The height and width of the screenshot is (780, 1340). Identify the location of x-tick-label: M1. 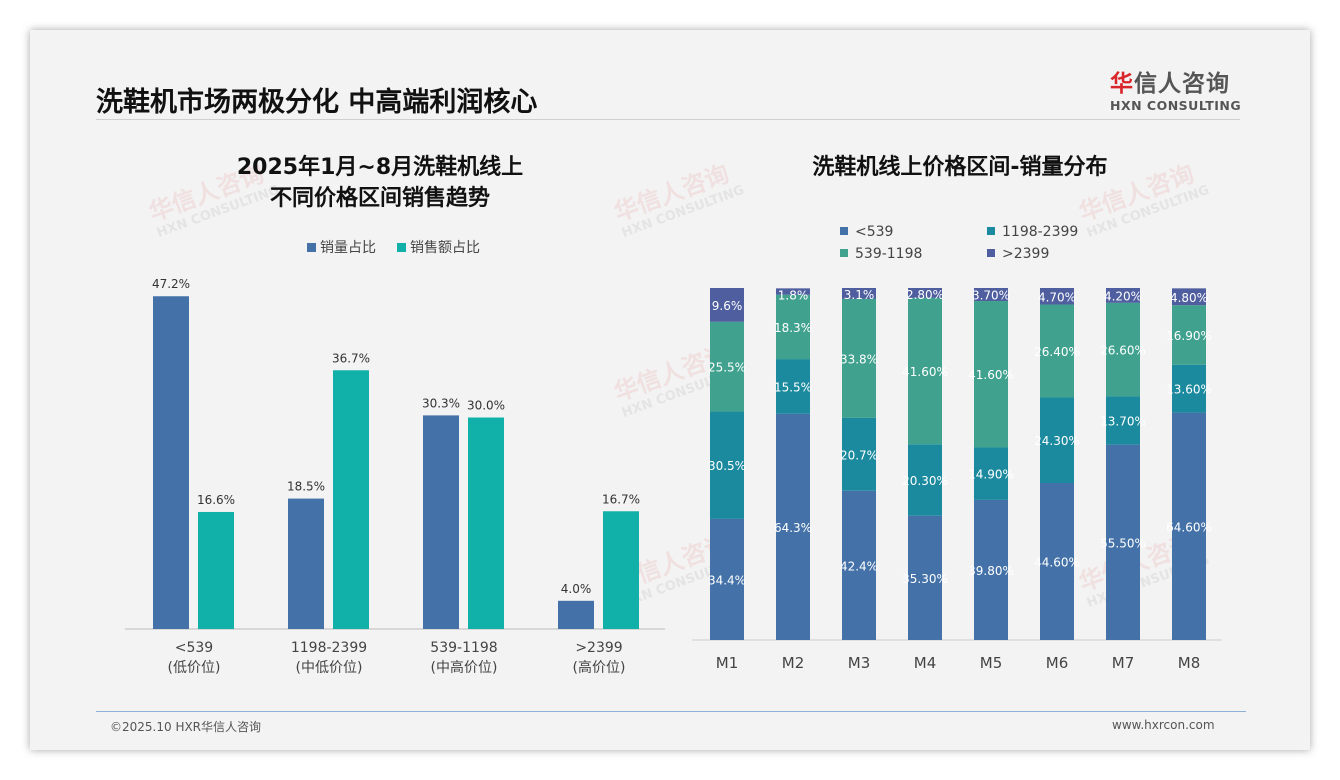
(727, 663).